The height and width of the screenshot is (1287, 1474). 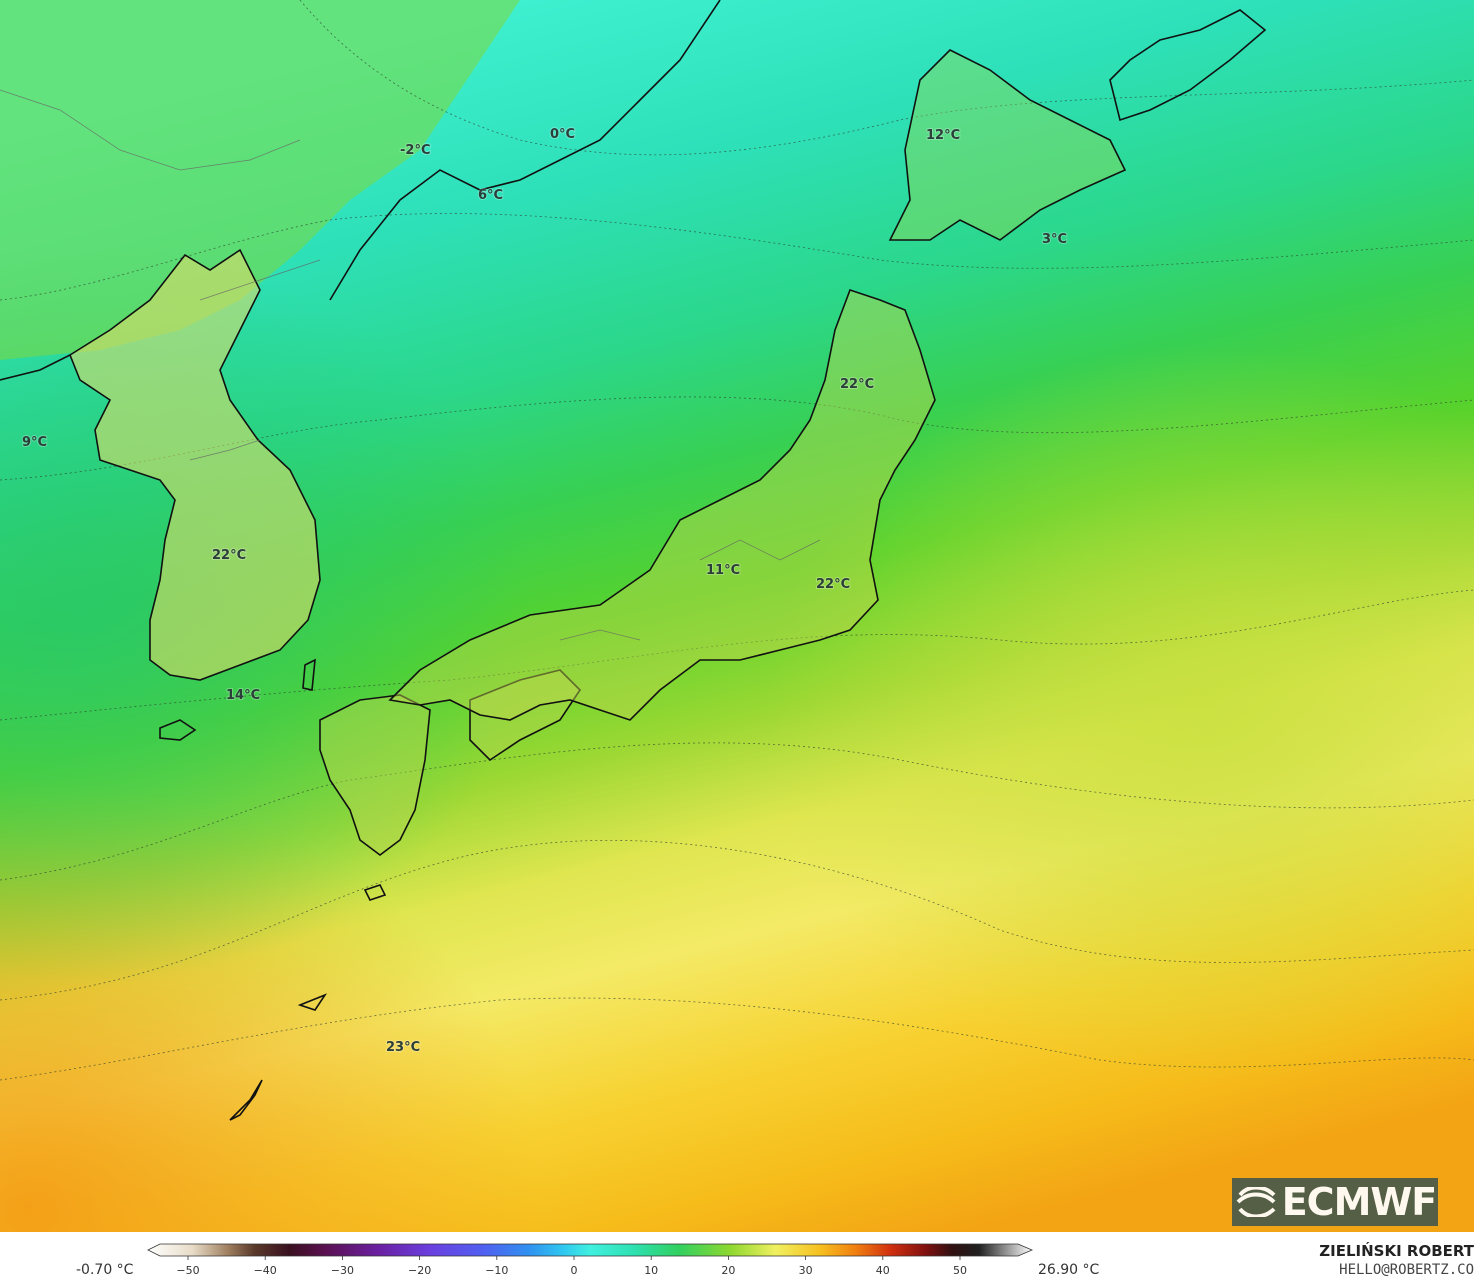 I want to click on colorbar-strip, so click(x=590, y=1250).